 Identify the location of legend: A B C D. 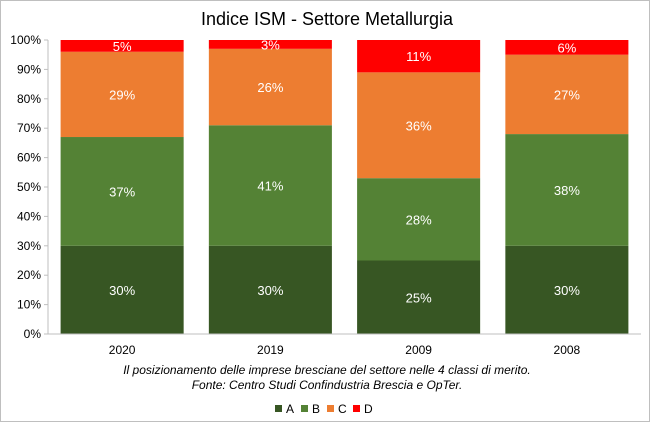
(324, 409).